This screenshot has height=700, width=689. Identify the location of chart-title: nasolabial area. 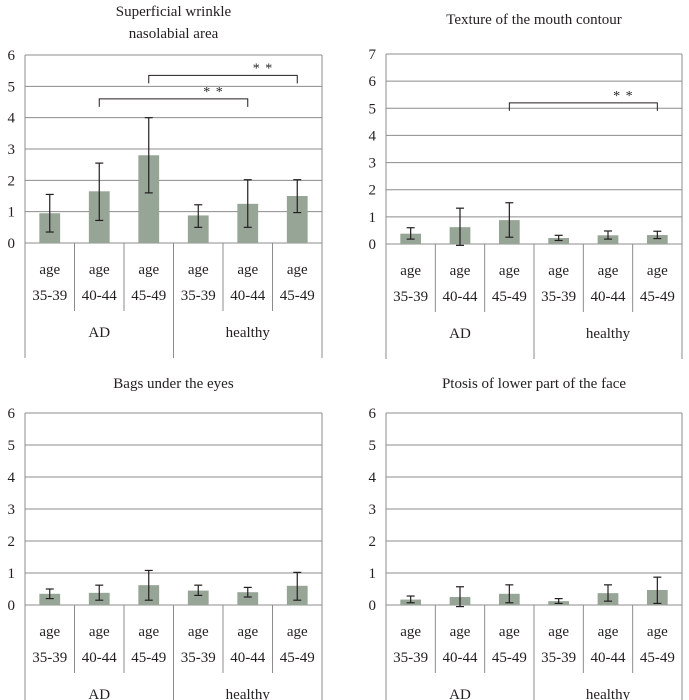
(174, 34).